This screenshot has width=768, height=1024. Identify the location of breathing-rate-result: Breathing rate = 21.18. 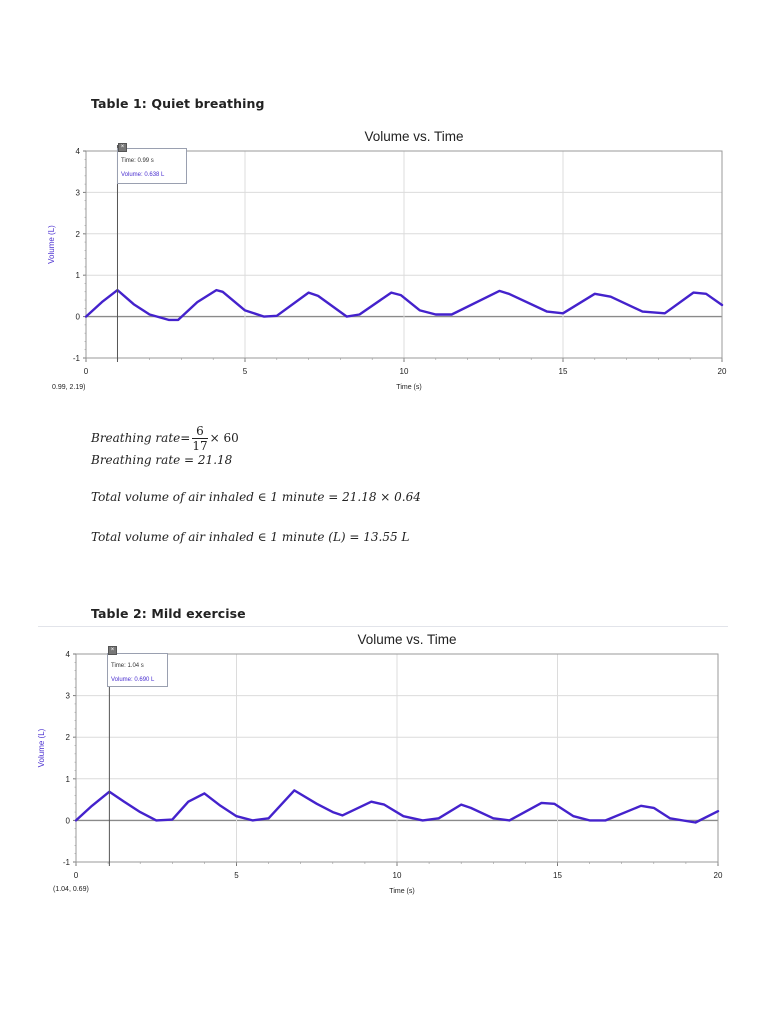
(162, 460).